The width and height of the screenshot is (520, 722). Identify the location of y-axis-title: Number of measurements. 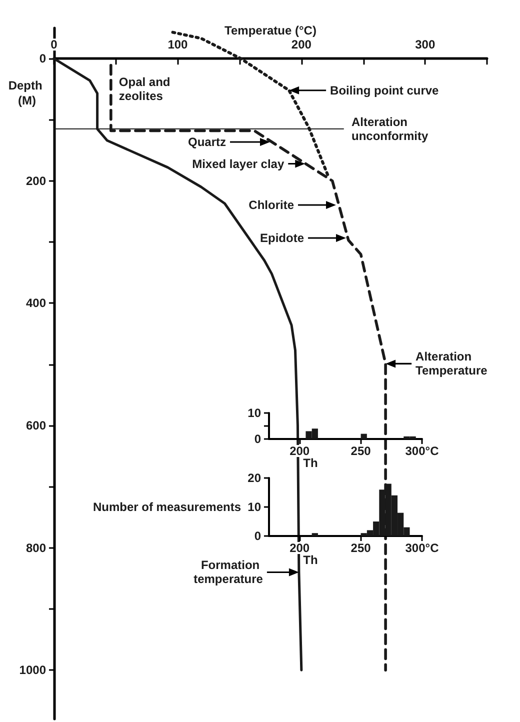
(167, 507).